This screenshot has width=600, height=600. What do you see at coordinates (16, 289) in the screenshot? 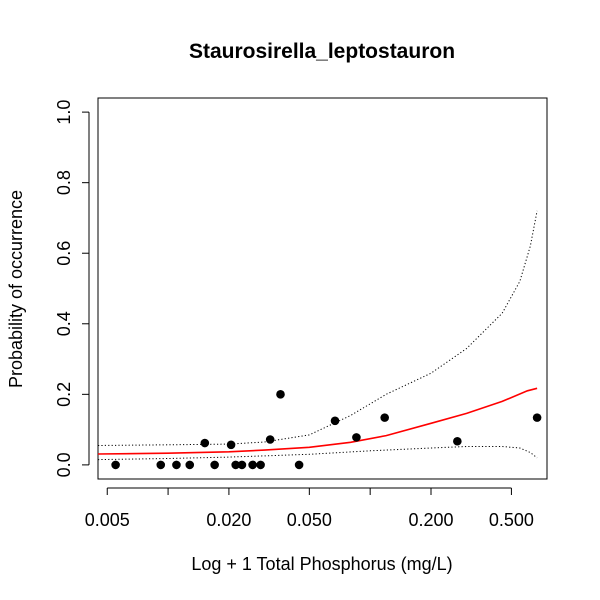
I see `y-axis-label: Probability of occurrence` at bounding box center [16, 289].